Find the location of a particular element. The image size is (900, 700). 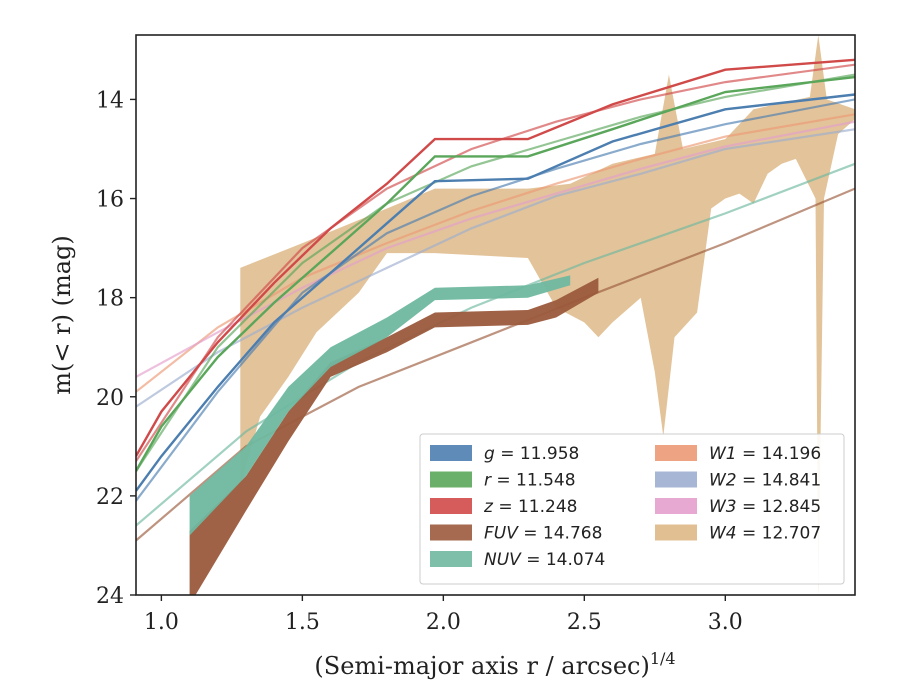

y-tick-label: 22 is located at coordinates (110, 497).